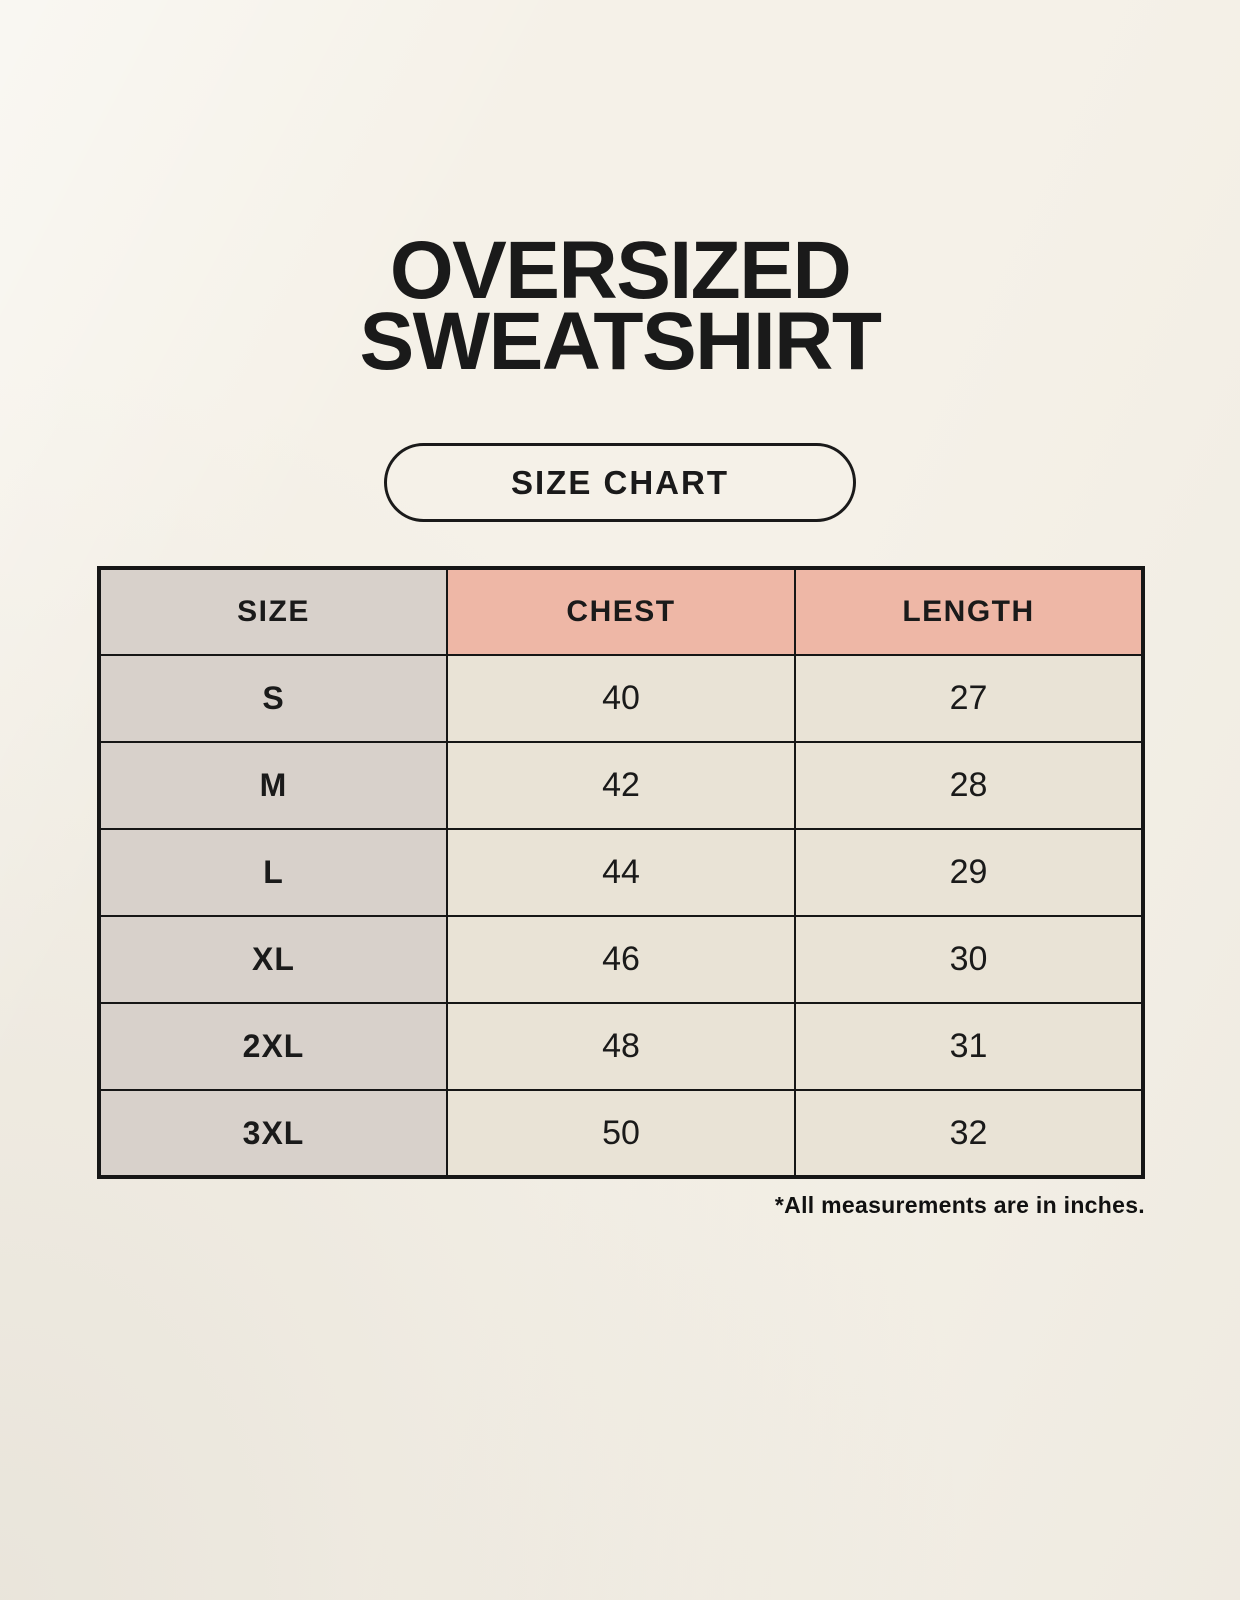 The width and height of the screenshot is (1240, 1600). Describe the element at coordinates (969, 959) in the screenshot. I see `length-cell: 30` at that location.